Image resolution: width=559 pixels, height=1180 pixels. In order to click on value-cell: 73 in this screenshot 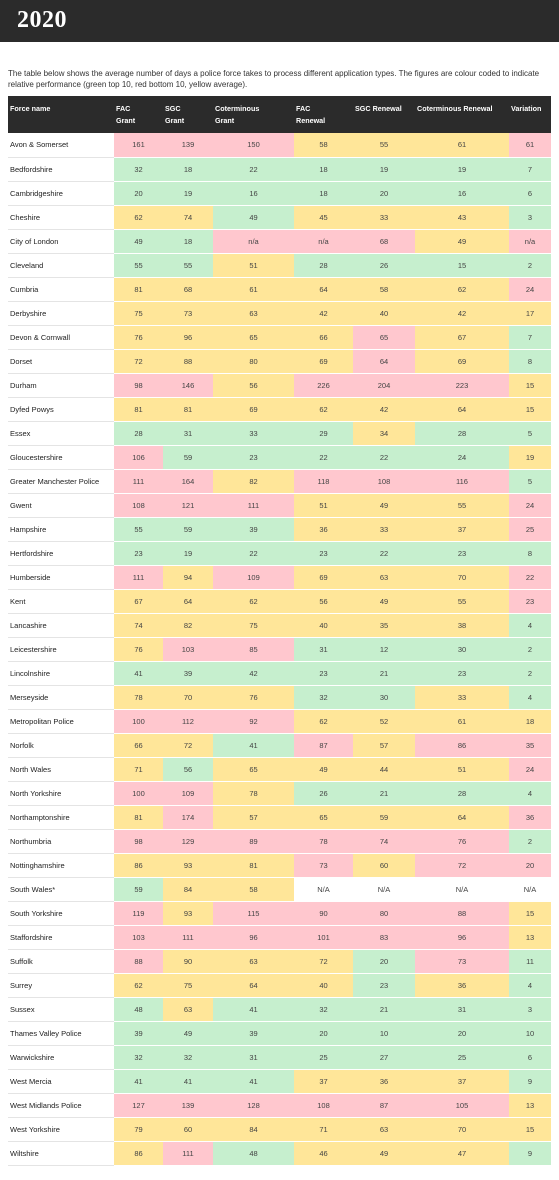, I will do `click(462, 961)`.